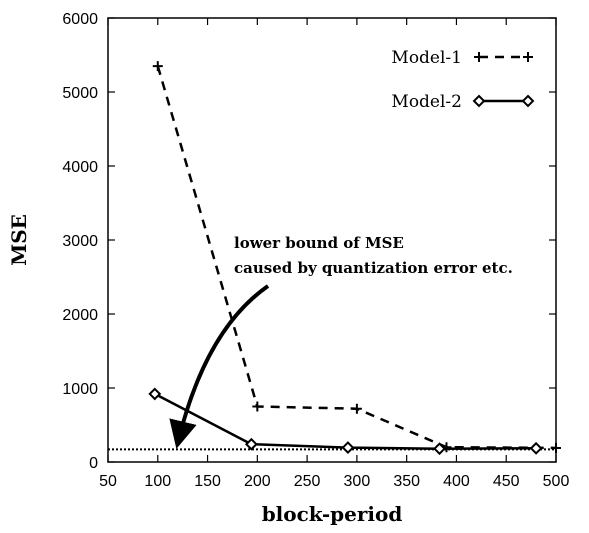  I want to click on annotation-arrow, so click(219, 366).